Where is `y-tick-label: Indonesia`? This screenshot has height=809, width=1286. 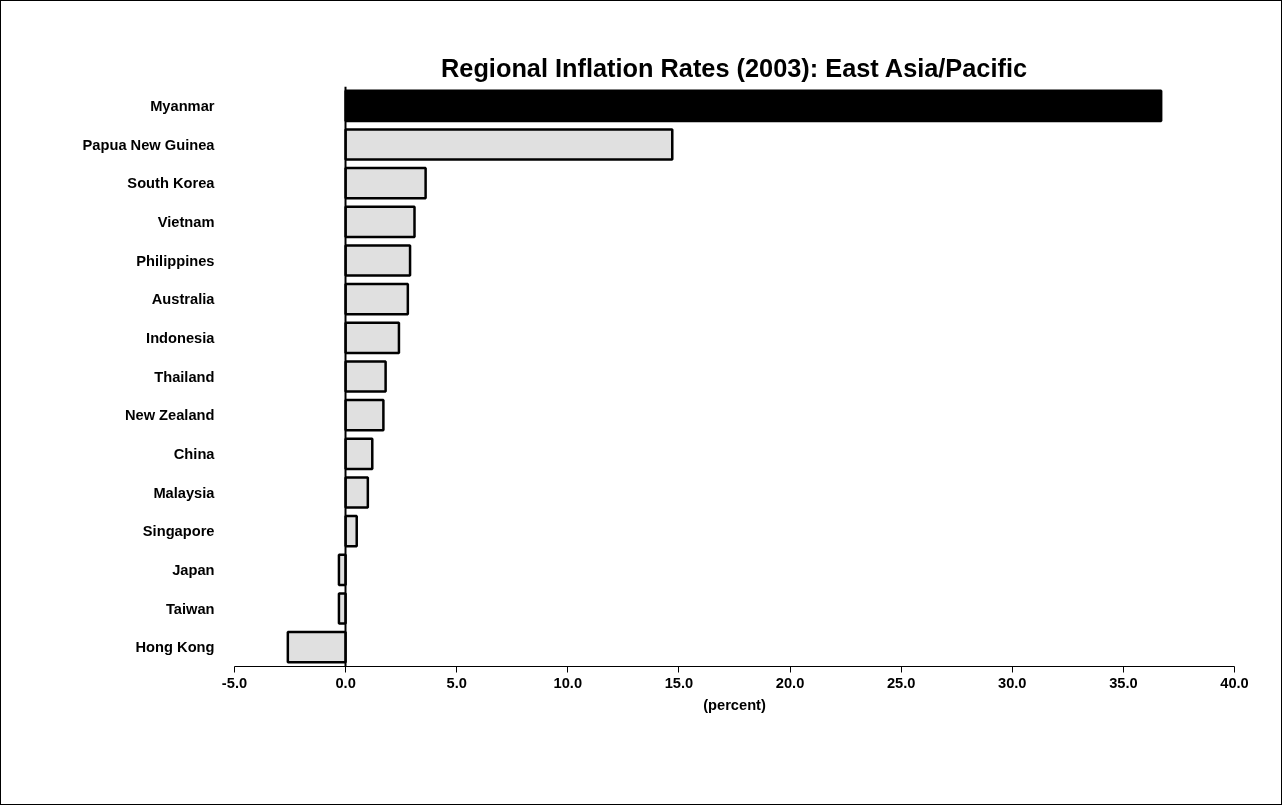 y-tick-label: Indonesia is located at coordinates (181, 337).